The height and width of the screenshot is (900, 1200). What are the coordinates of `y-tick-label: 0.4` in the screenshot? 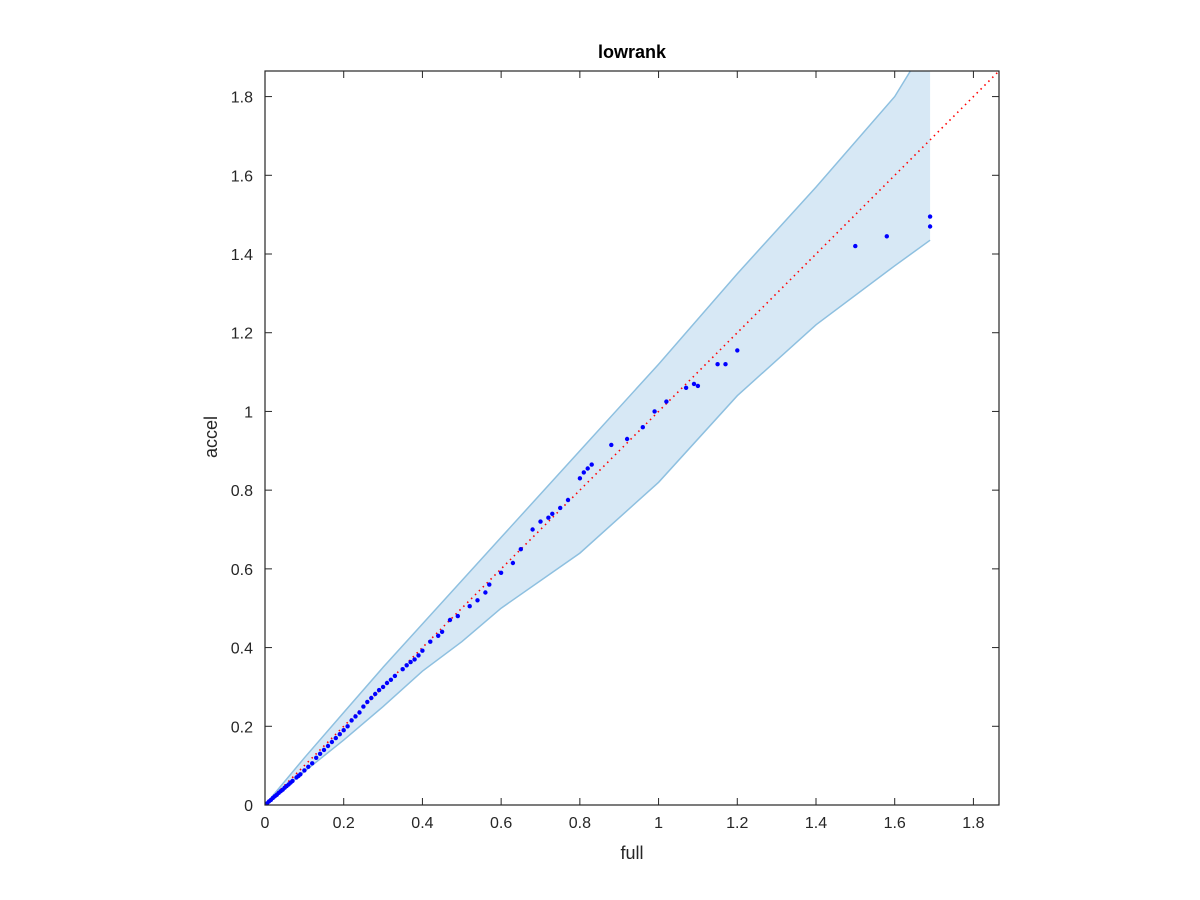 It's located at (242, 649).